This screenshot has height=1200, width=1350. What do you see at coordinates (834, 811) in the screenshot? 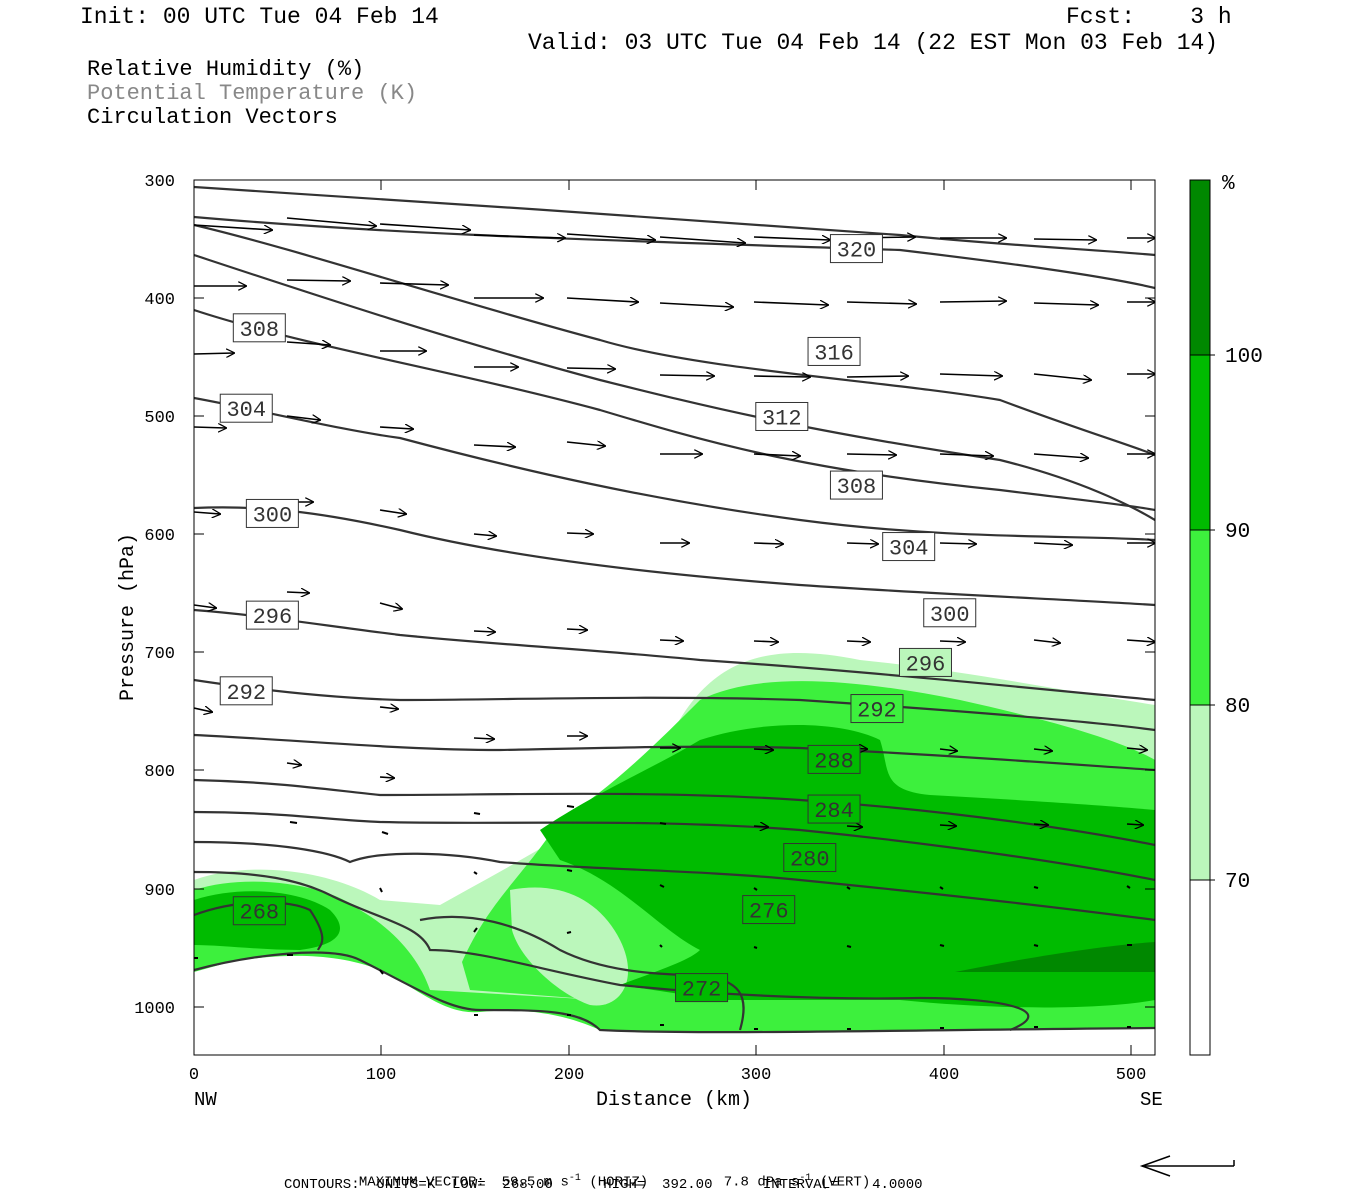
I see `contour-label: 284` at bounding box center [834, 811].